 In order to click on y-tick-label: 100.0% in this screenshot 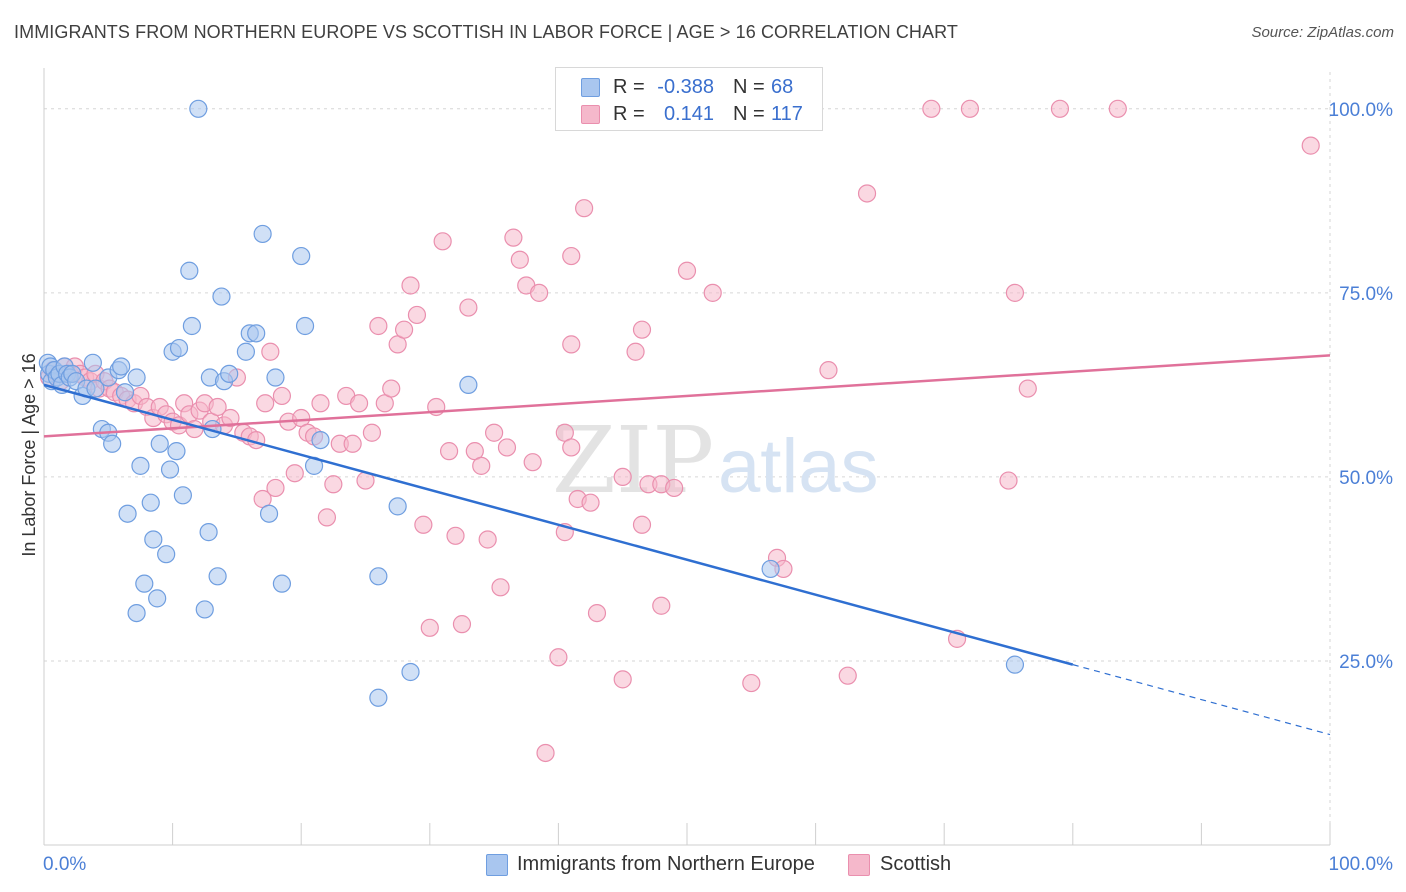, I will do `click(1361, 110)`.